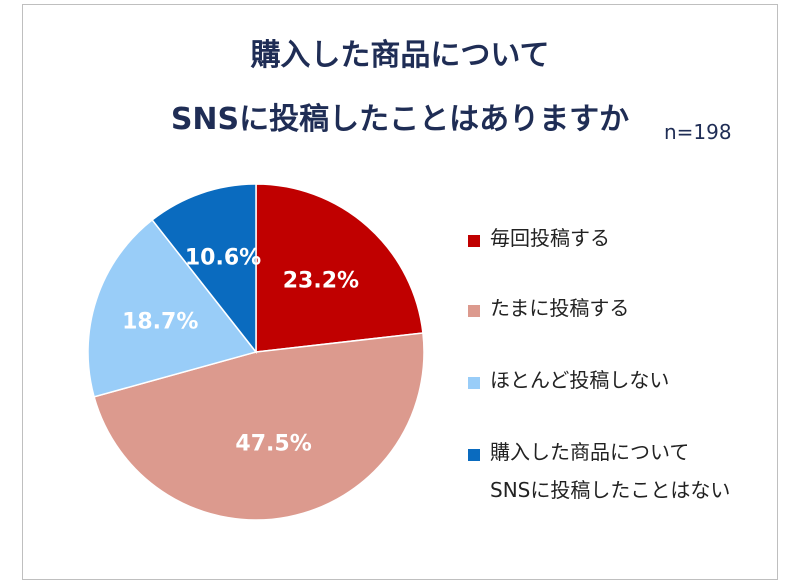 The height and width of the screenshot is (584, 800). What do you see at coordinates (400, 119) in the screenshot?
I see `chart-title-line2: SNSに投稿したことはありますか` at bounding box center [400, 119].